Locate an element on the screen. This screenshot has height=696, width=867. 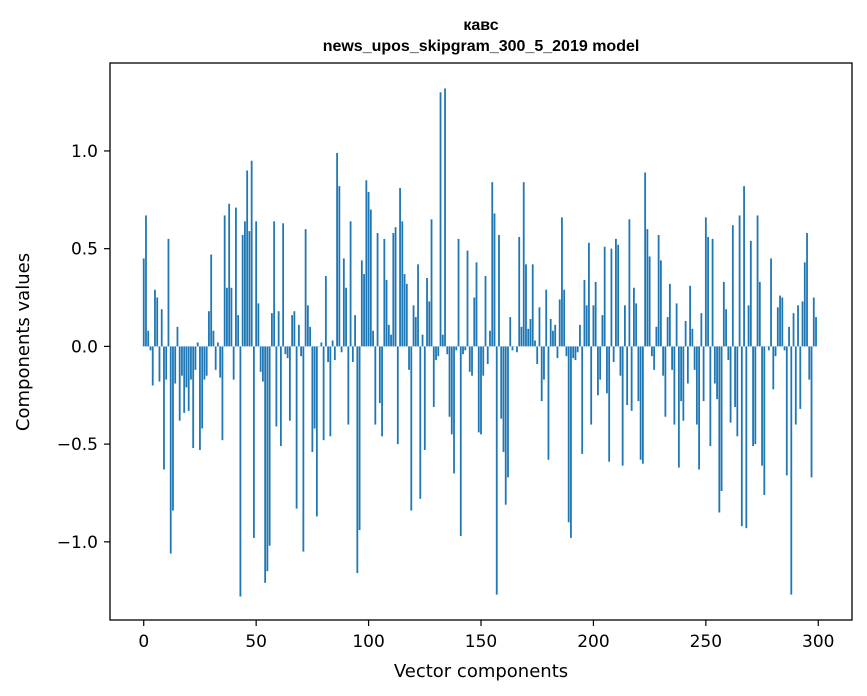
y-tick-label: 0.5 is located at coordinates (84, 250).